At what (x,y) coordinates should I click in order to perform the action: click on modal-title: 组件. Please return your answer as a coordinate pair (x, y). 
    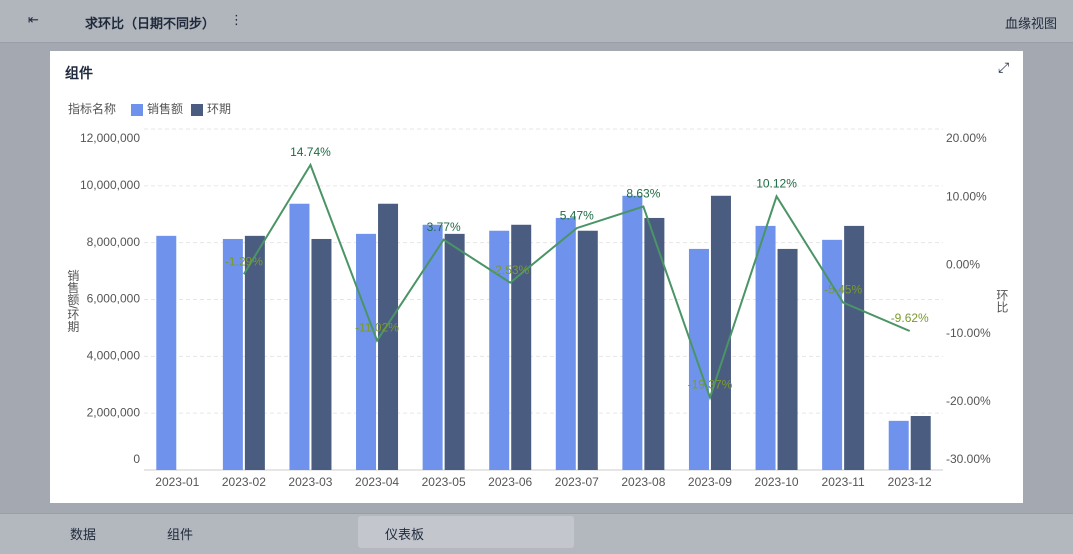
    Looking at the image, I should click on (79, 73).